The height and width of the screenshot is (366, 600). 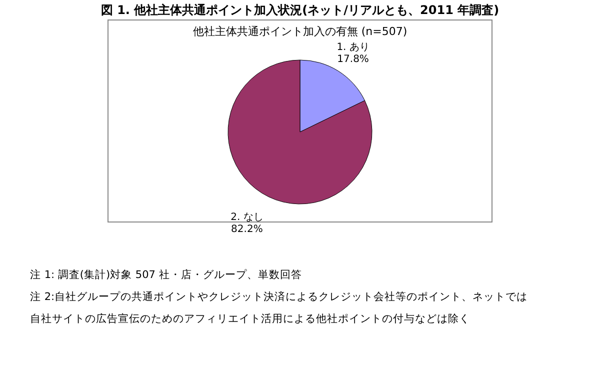 What do you see at coordinates (247, 229) in the screenshot?
I see `data-label: 82.2%` at bounding box center [247, 229].